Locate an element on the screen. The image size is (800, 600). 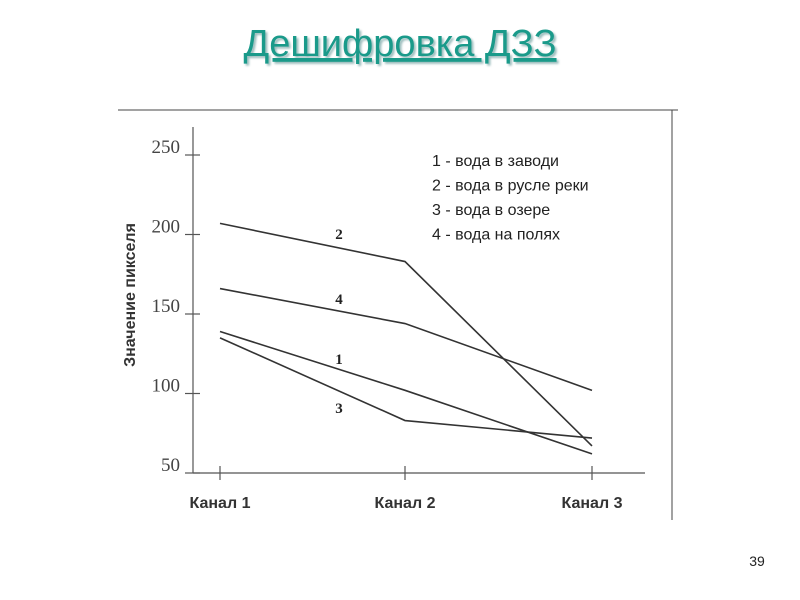
legend-entry: 2 - вода в русле реки is located at coordinates (510, 186).